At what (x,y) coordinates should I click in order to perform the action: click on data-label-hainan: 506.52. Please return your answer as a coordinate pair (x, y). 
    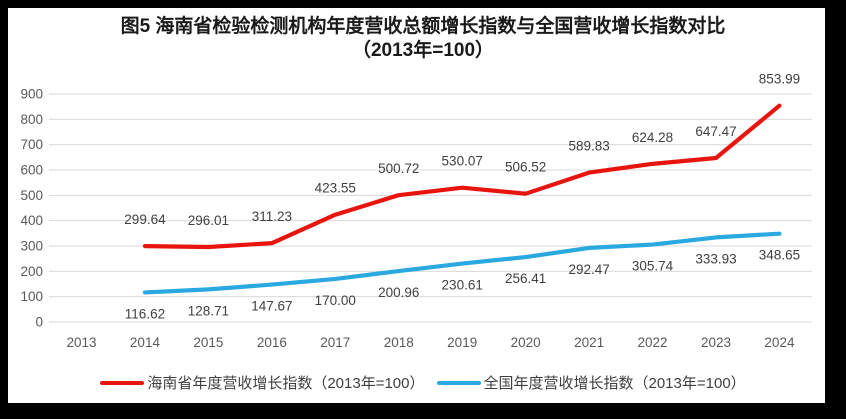
    Looking at the image, I should click on (525, 167).